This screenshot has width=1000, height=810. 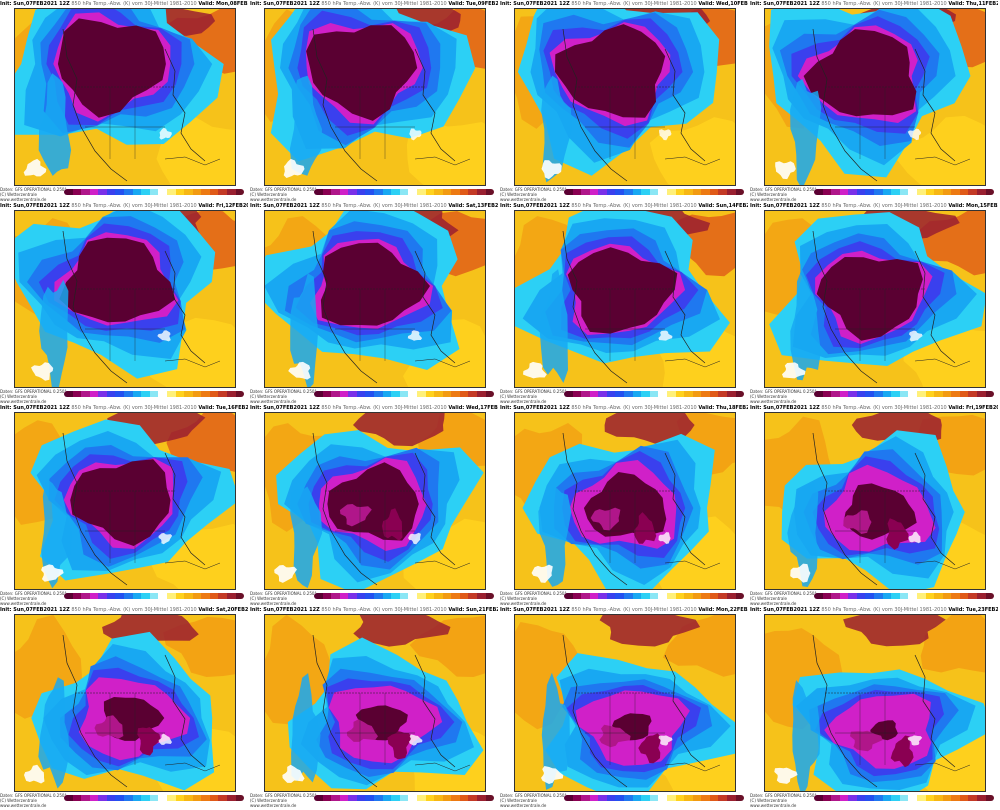 I want to click on valid-time: Valid: Fri,19FEB2021 06Z, so click(x=973, y=408).